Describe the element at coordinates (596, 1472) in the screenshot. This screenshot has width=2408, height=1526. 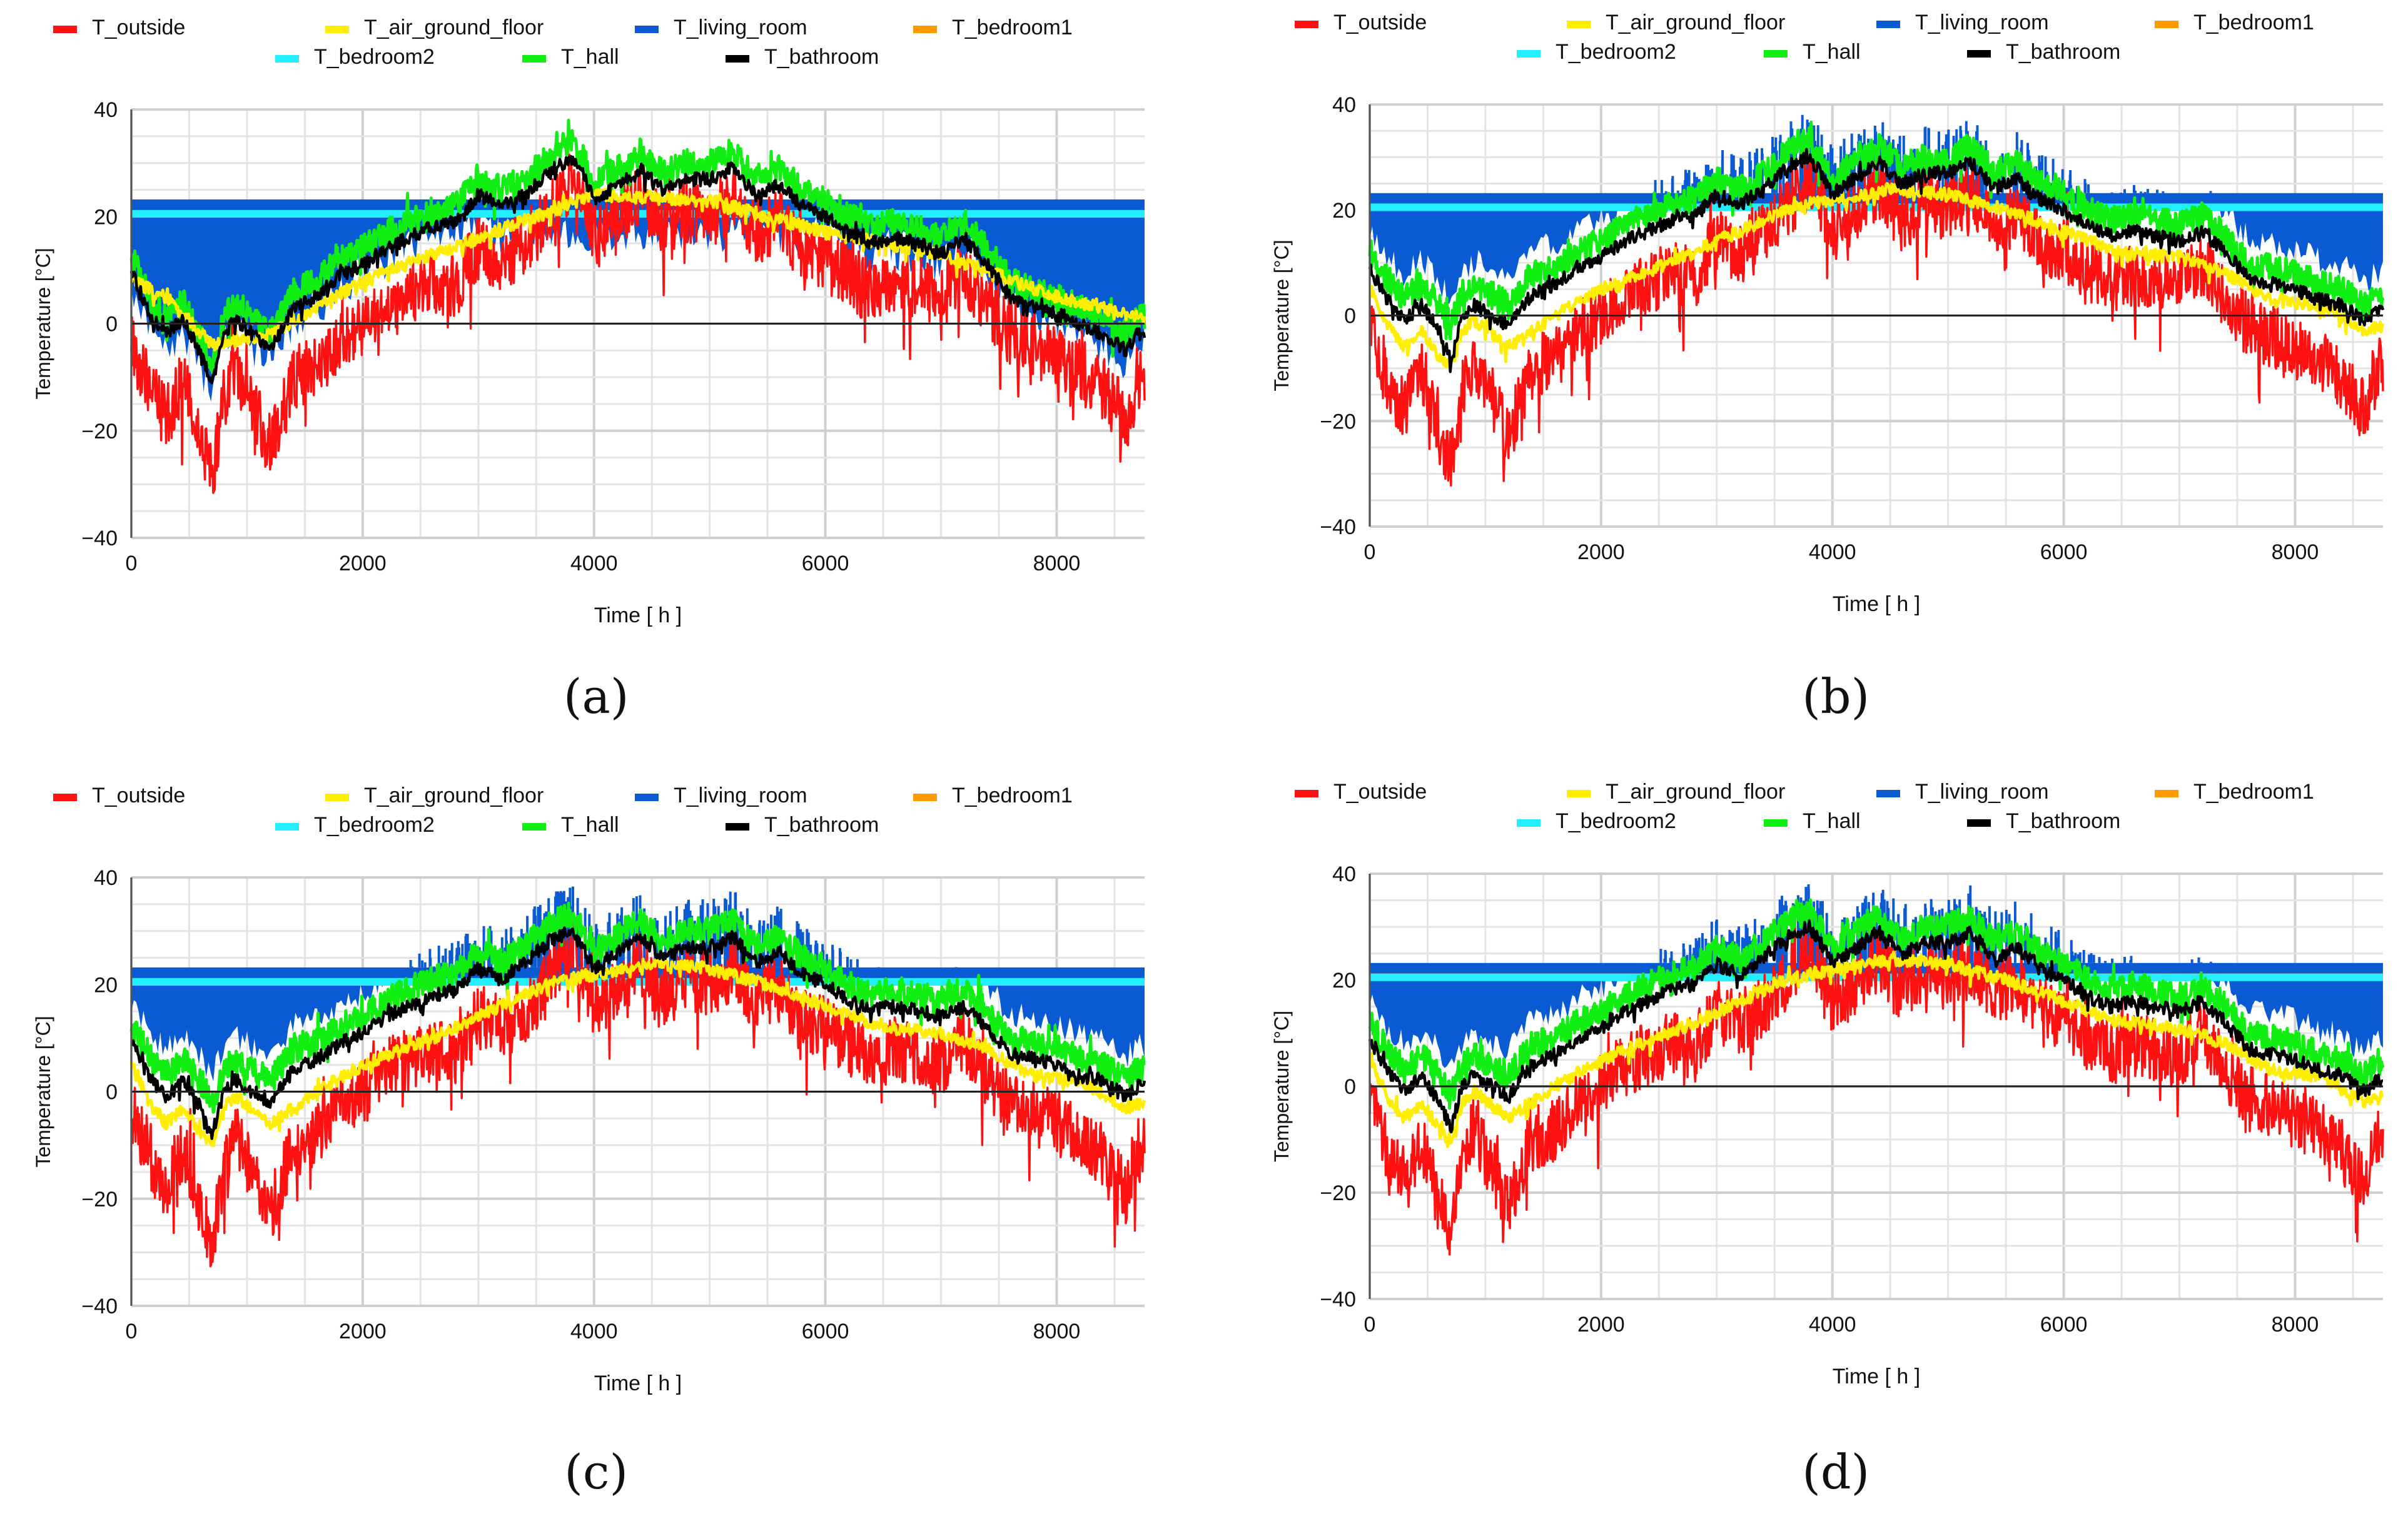
I see `panel-caption: (c)` at that location.